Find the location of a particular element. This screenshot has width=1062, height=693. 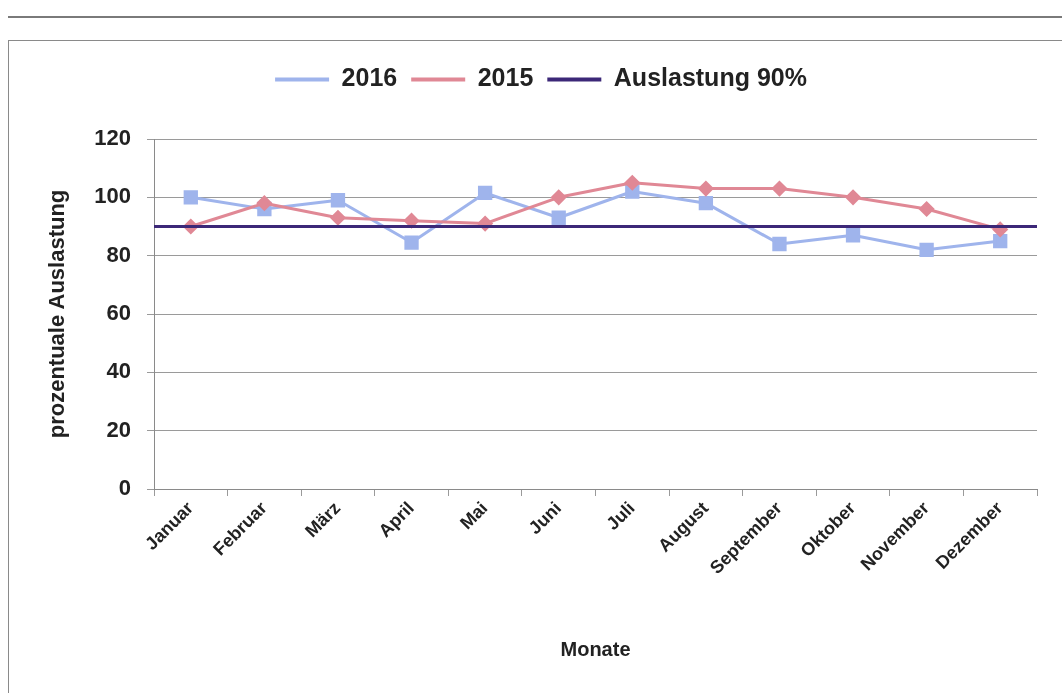

y-tick-label: 100 is located at coordinates (112, 196).